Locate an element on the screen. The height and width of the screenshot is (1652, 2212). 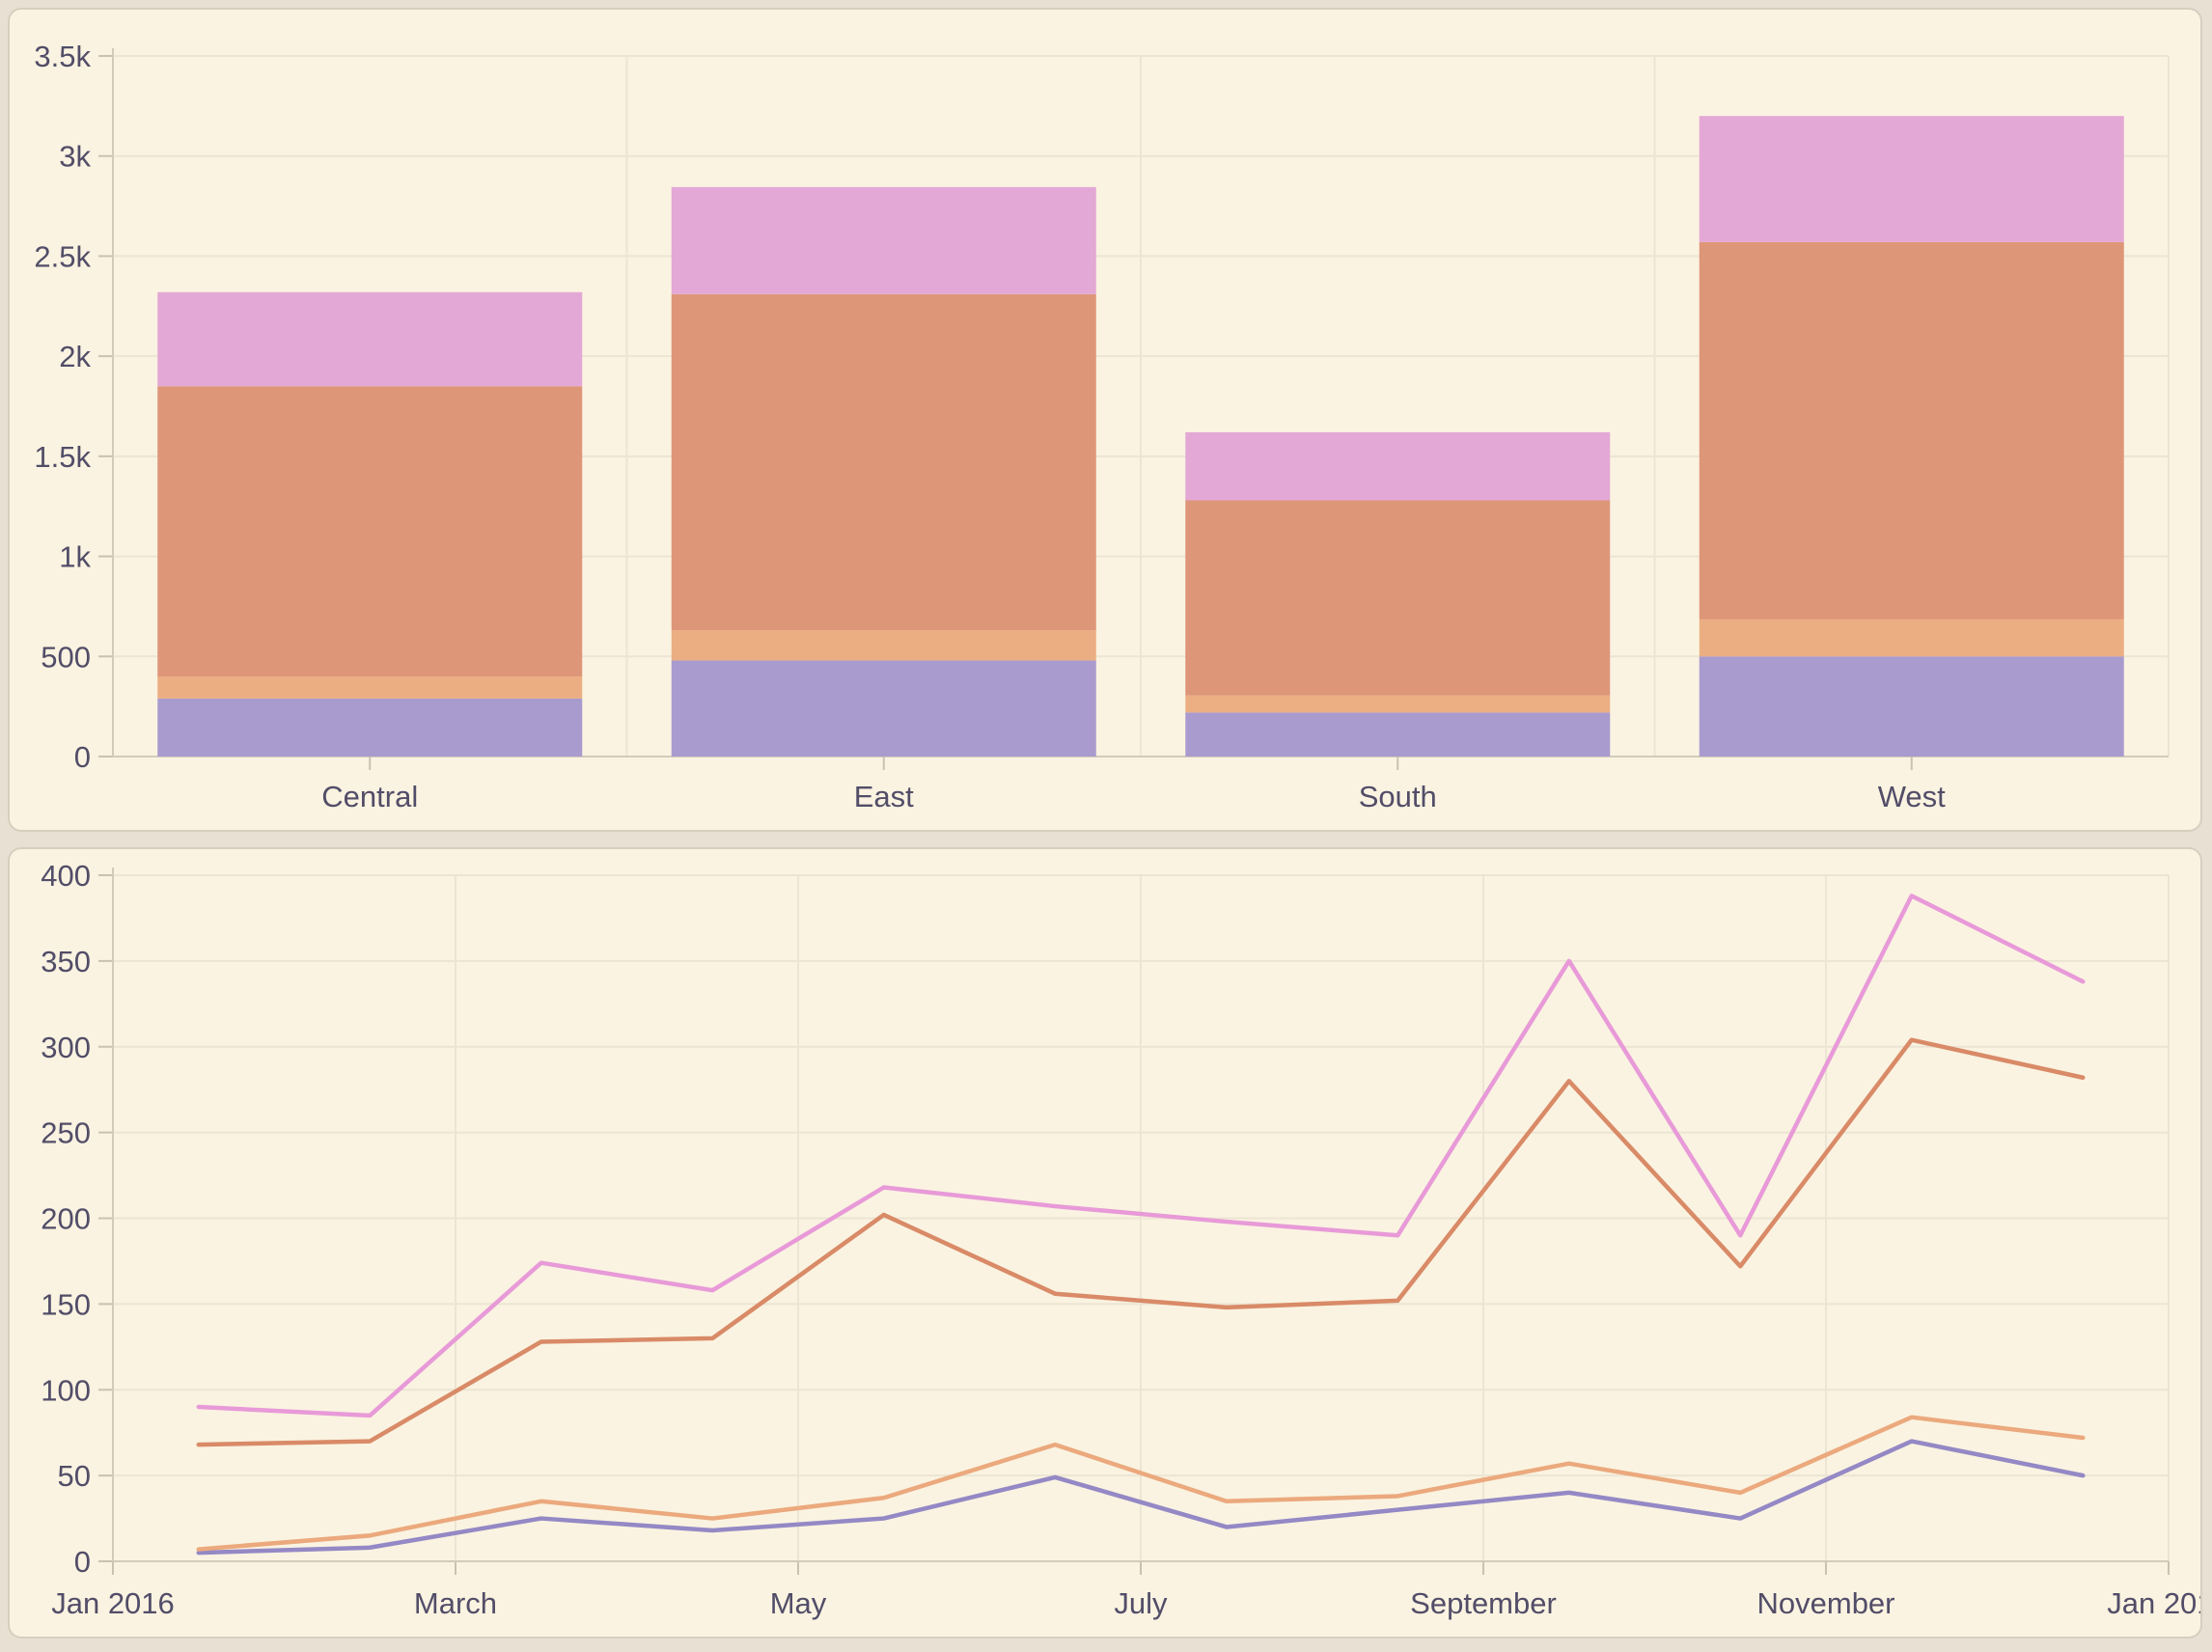
bar-segment-purple-south is located at coordinates (1398, 734).